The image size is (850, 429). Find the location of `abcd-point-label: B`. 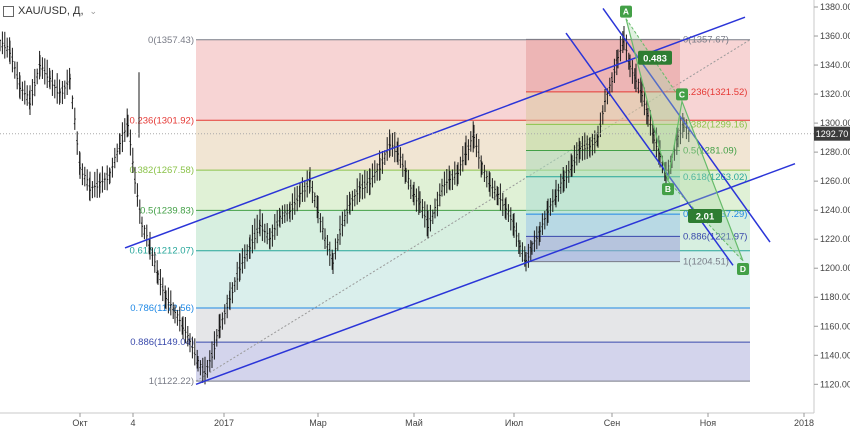

abcd-point-label: B is located at coordinates (668, 189).